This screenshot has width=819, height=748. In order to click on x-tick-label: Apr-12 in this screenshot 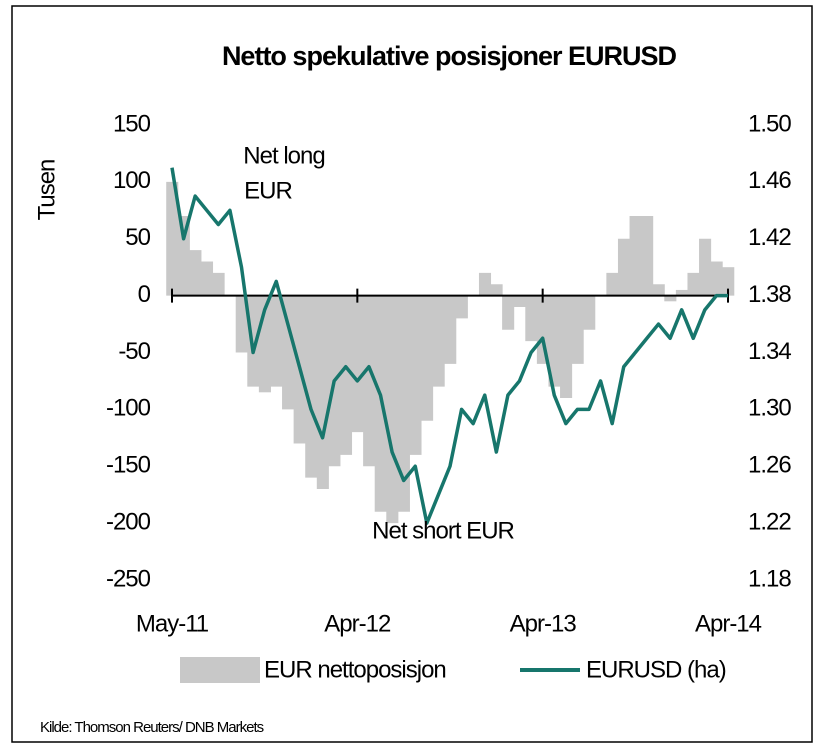, I will do `click(357, 623)`.